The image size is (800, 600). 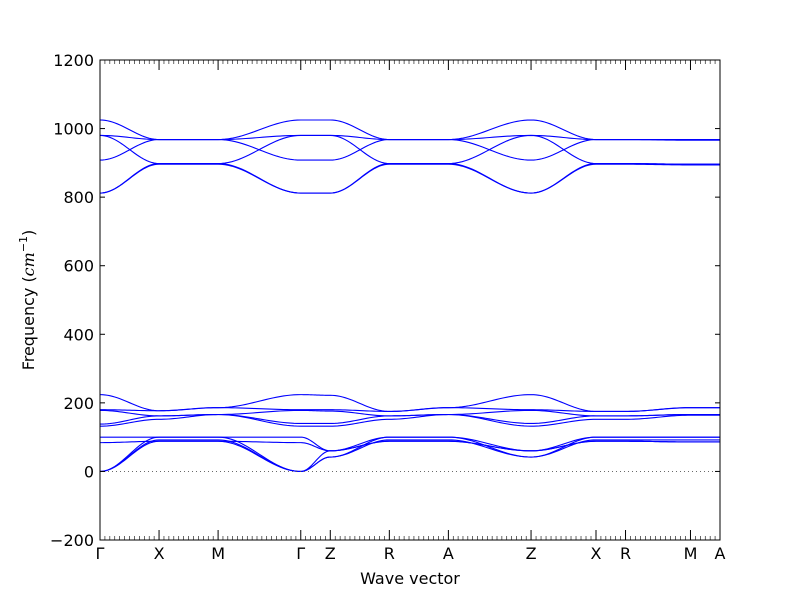 What do you see at coordinates (73, 60) in the screenshot?
I see `y-tick-label: 1200` at bounding box center [73, 60].